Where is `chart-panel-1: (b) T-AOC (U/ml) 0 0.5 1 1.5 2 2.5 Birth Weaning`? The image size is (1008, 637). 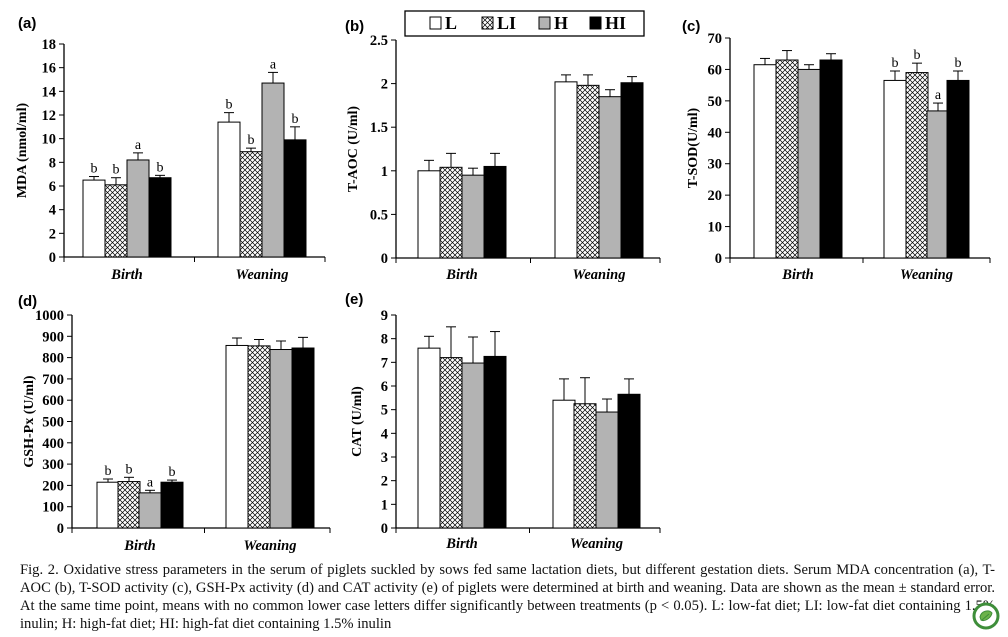
chart-panel-1: (b) T-AOC (U/ml) 0 0.5 1 1.5 2 2.5 Birth Weaning is located at coordinates (503, 150).